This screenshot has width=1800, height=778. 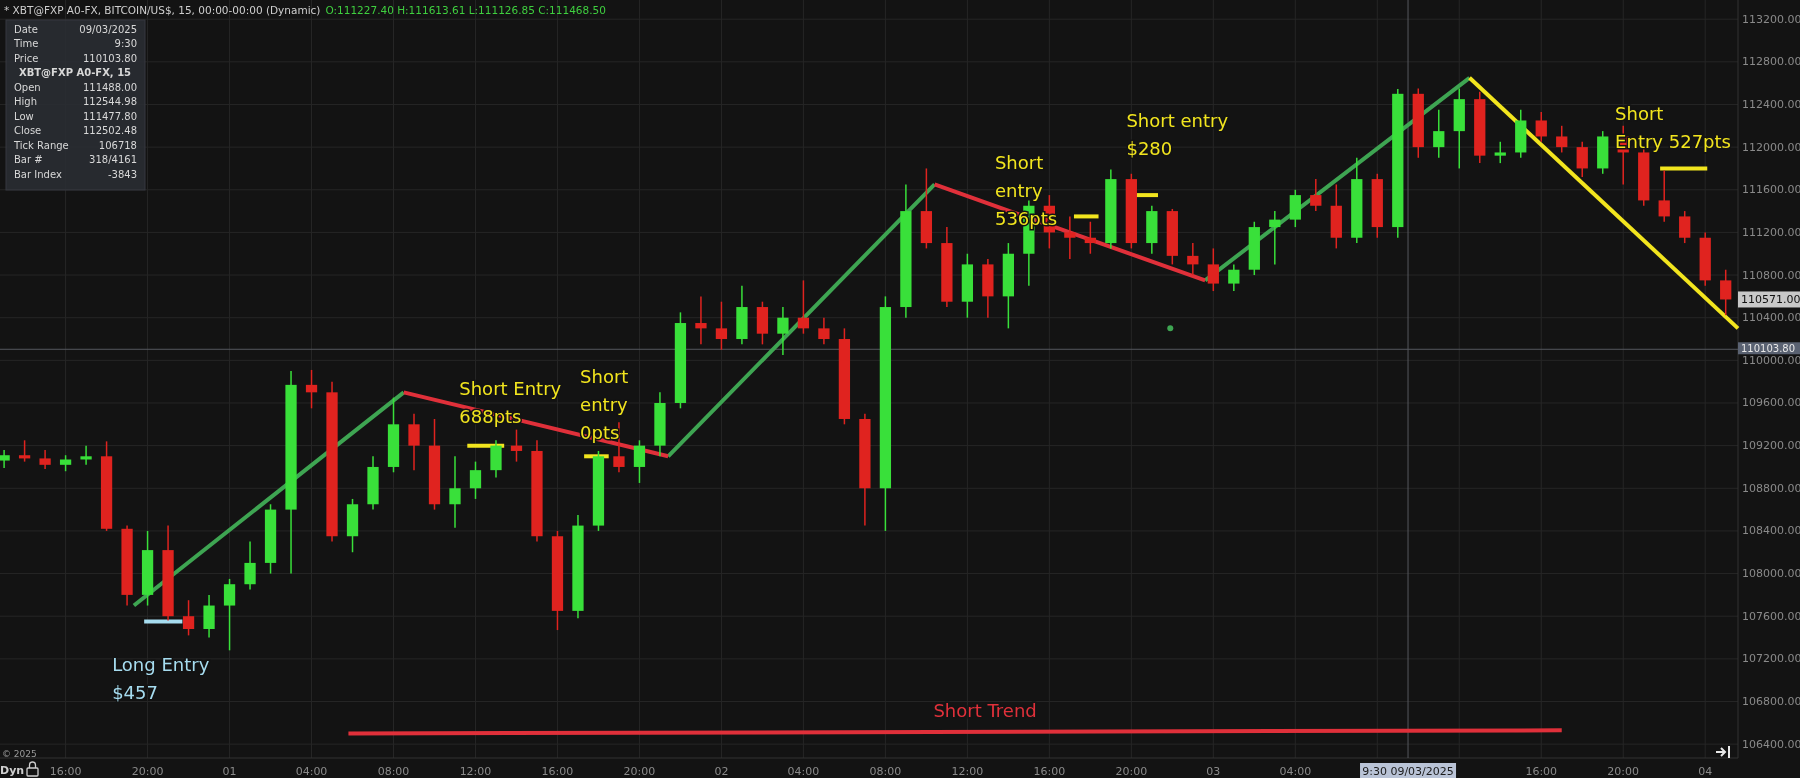 What do you see at coordinates (108, 29) in the screenshot?
I see `annotation: 09/03/2025` at bounding box center [108, 29].